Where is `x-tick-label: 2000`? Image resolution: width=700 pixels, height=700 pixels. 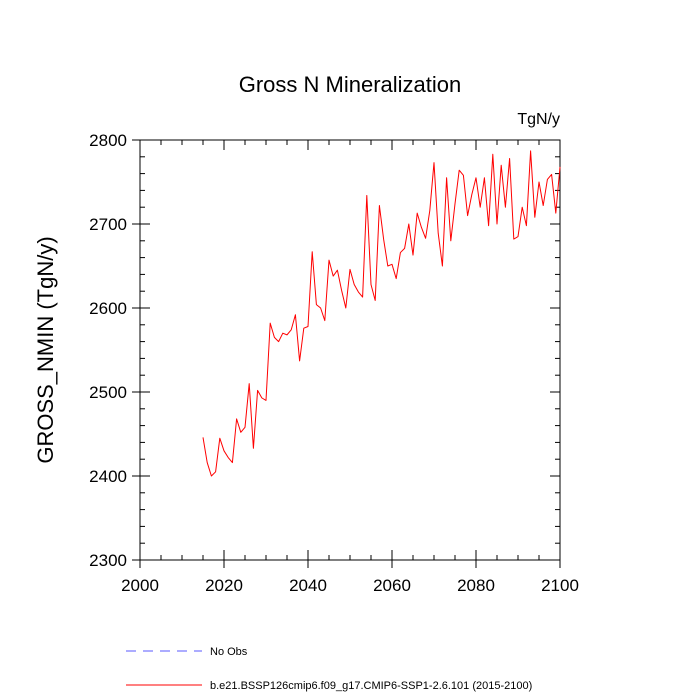
x-tick-label: 2000 is located at coordinates (140, 585).